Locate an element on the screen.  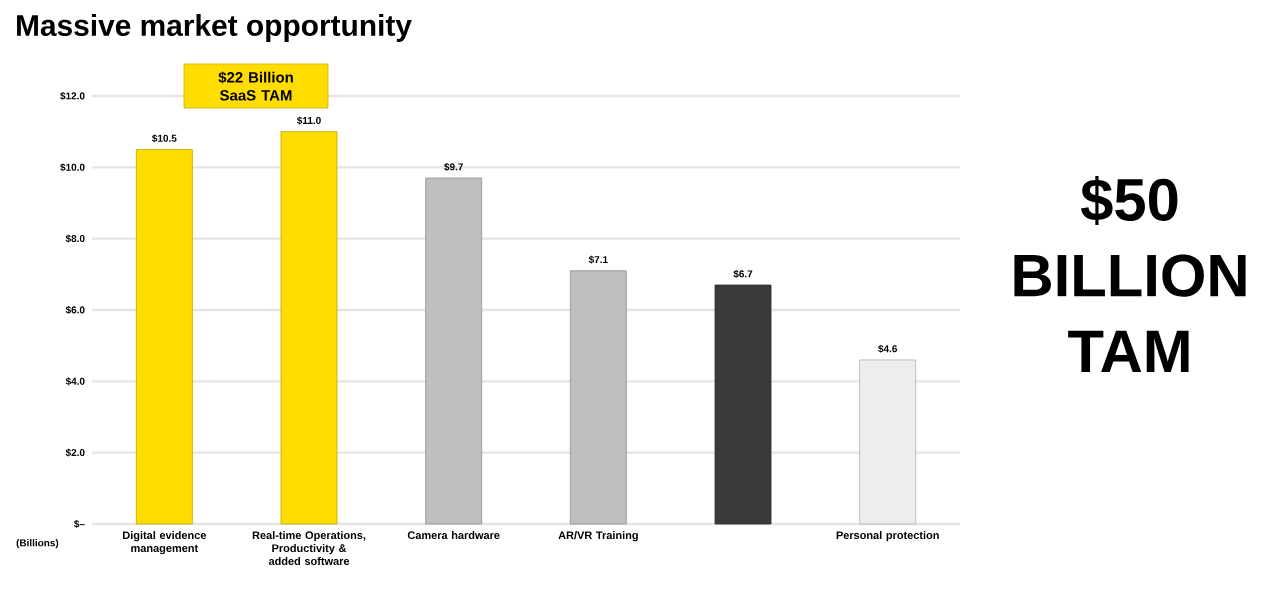
chart-title: Massive market opportunity is located at coordinates (214, 28).